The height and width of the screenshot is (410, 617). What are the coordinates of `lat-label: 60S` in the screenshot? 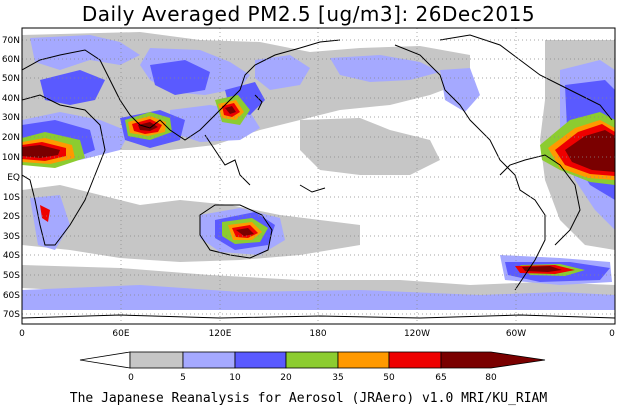 It's located at (11, 296).